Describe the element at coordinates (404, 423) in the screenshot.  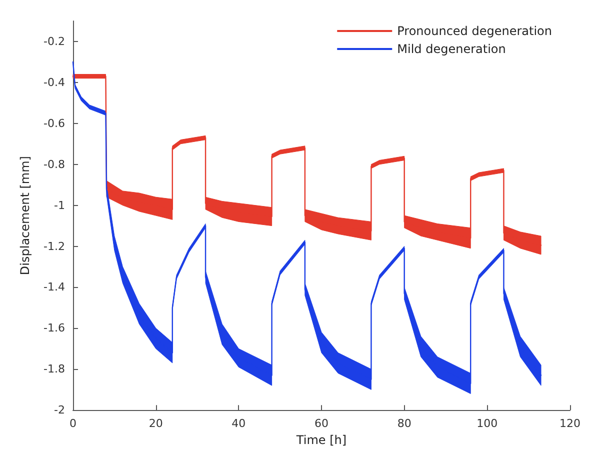
I see `x-tick-label: 80` at that location.